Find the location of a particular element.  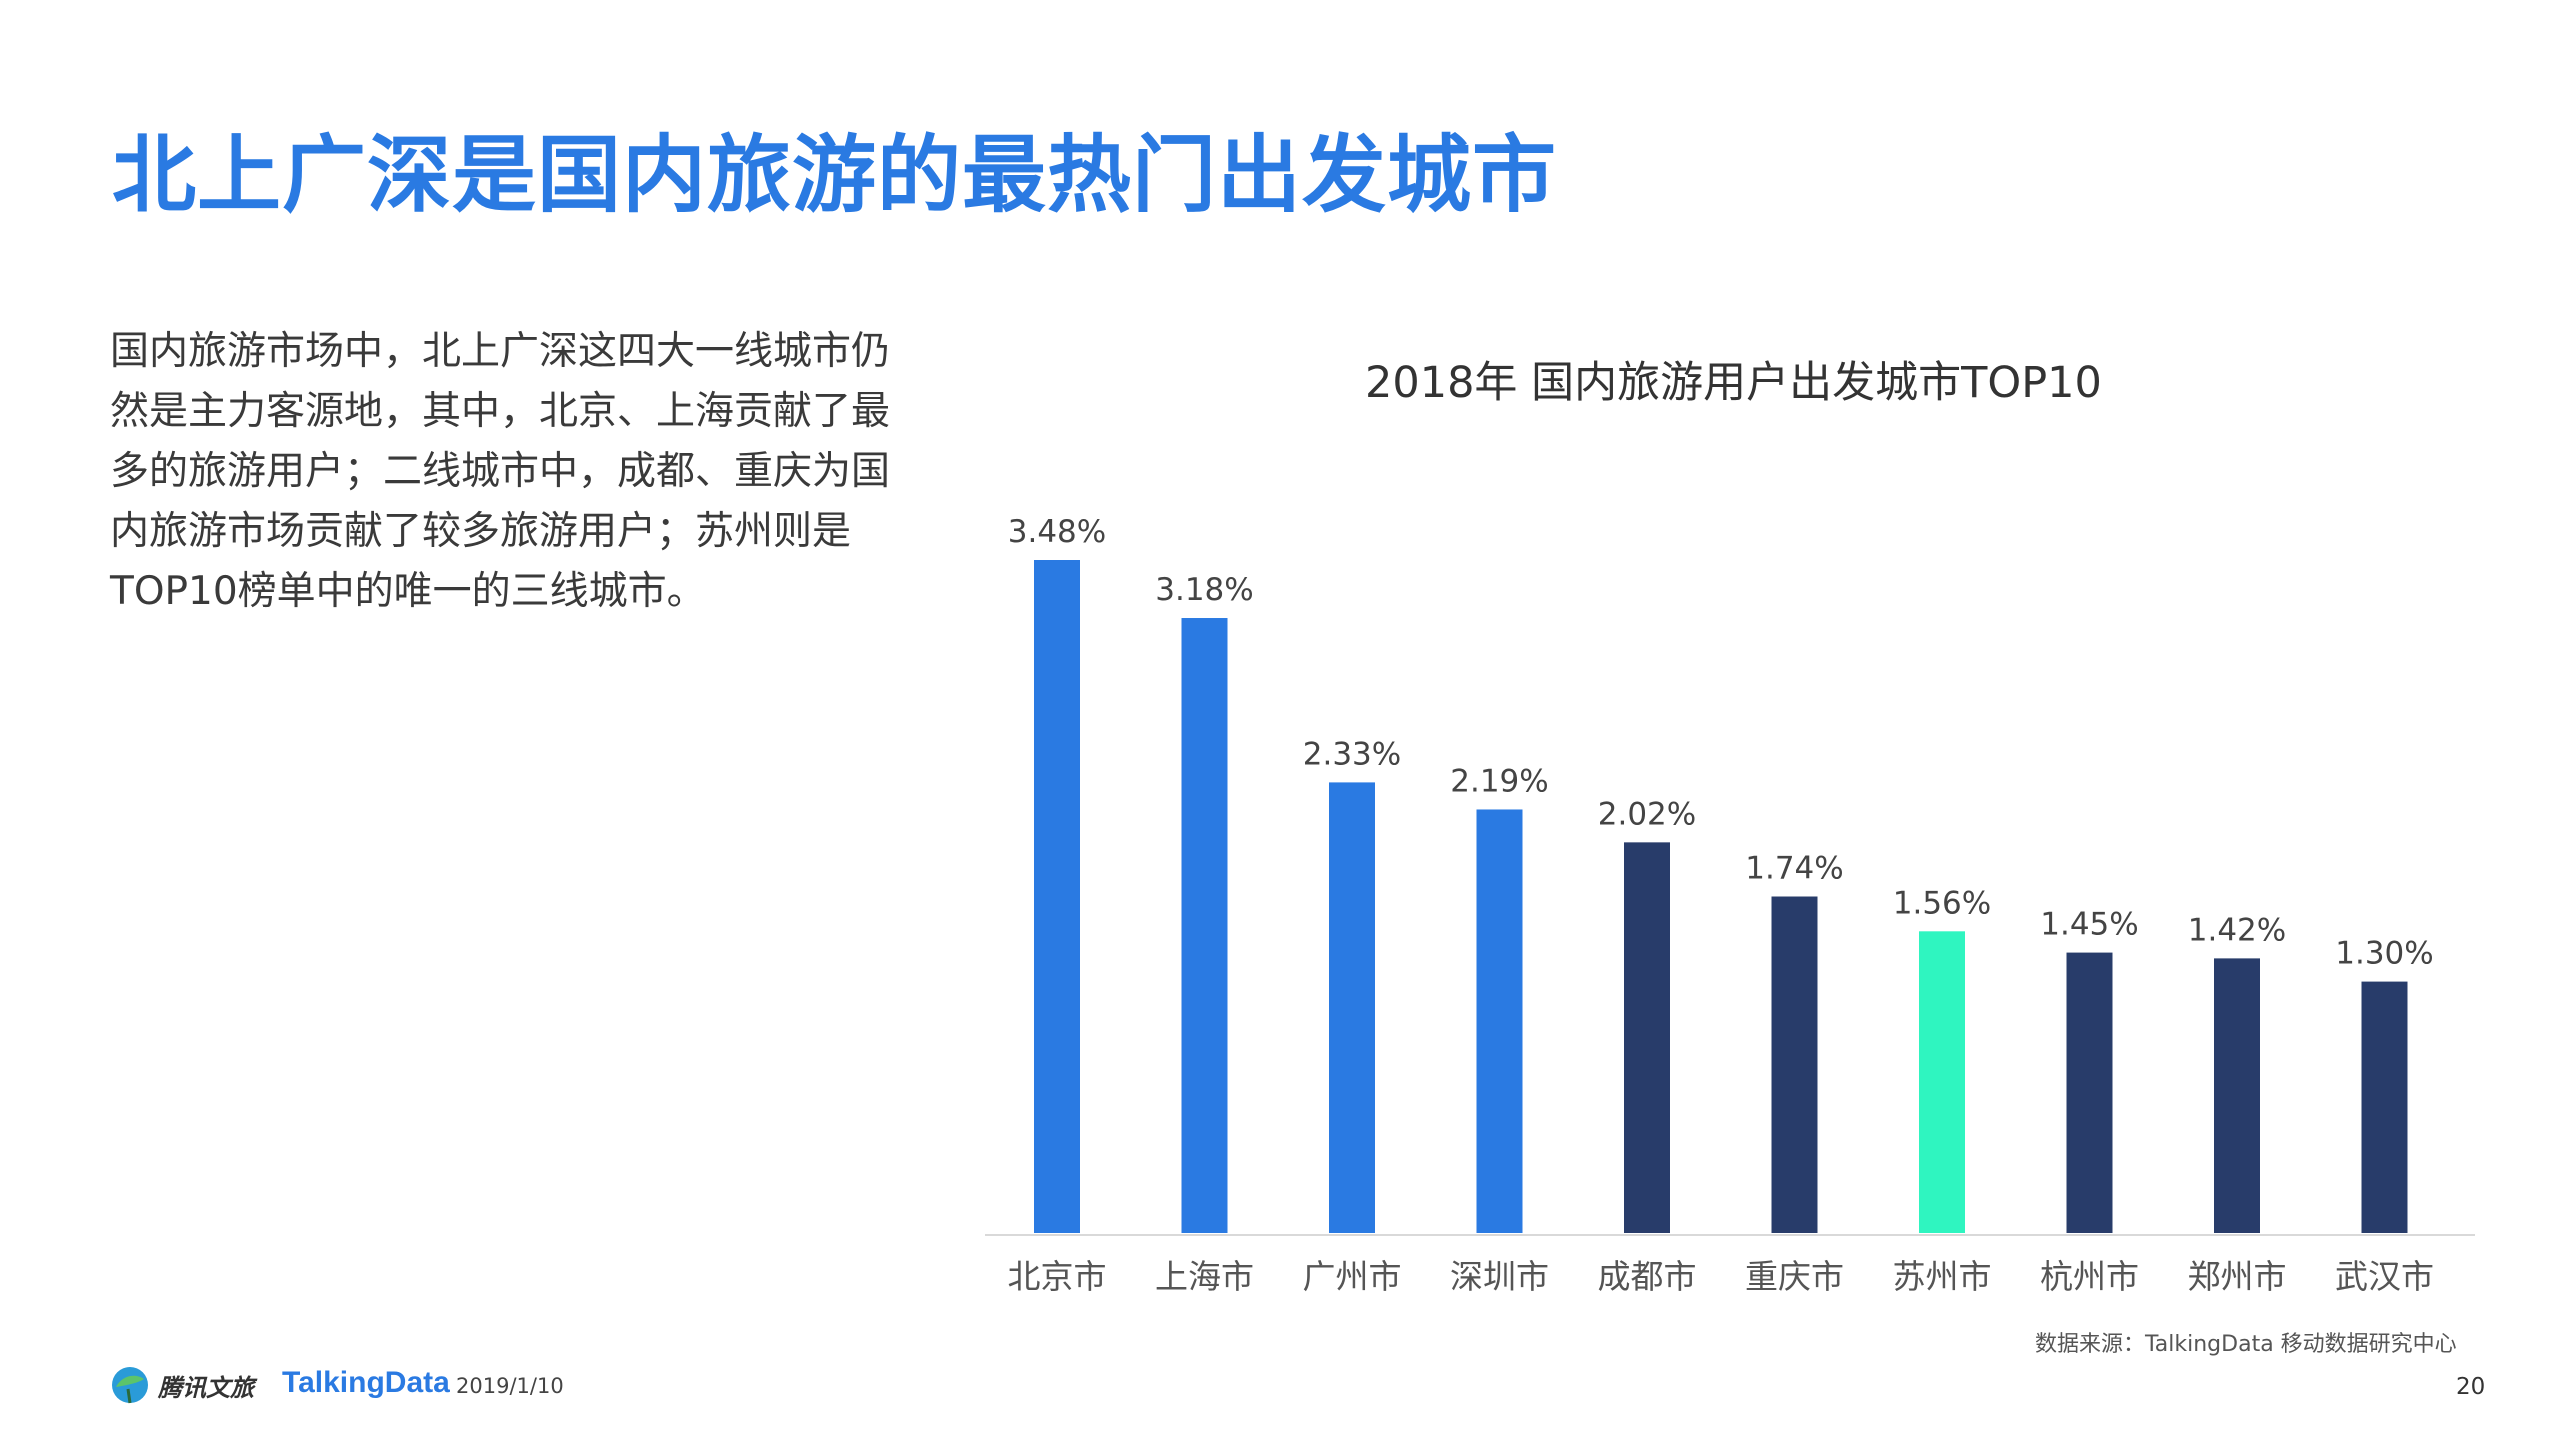

bar-深圳市 is located at coordinates (1499, 1021).